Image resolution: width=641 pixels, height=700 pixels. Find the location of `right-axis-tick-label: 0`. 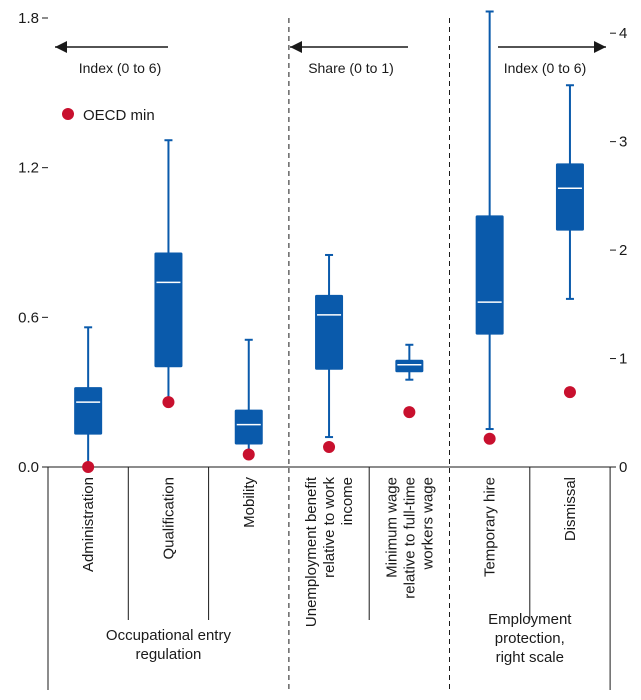

right-axis-tick-label: 0 is located at coordinates (623, 467).